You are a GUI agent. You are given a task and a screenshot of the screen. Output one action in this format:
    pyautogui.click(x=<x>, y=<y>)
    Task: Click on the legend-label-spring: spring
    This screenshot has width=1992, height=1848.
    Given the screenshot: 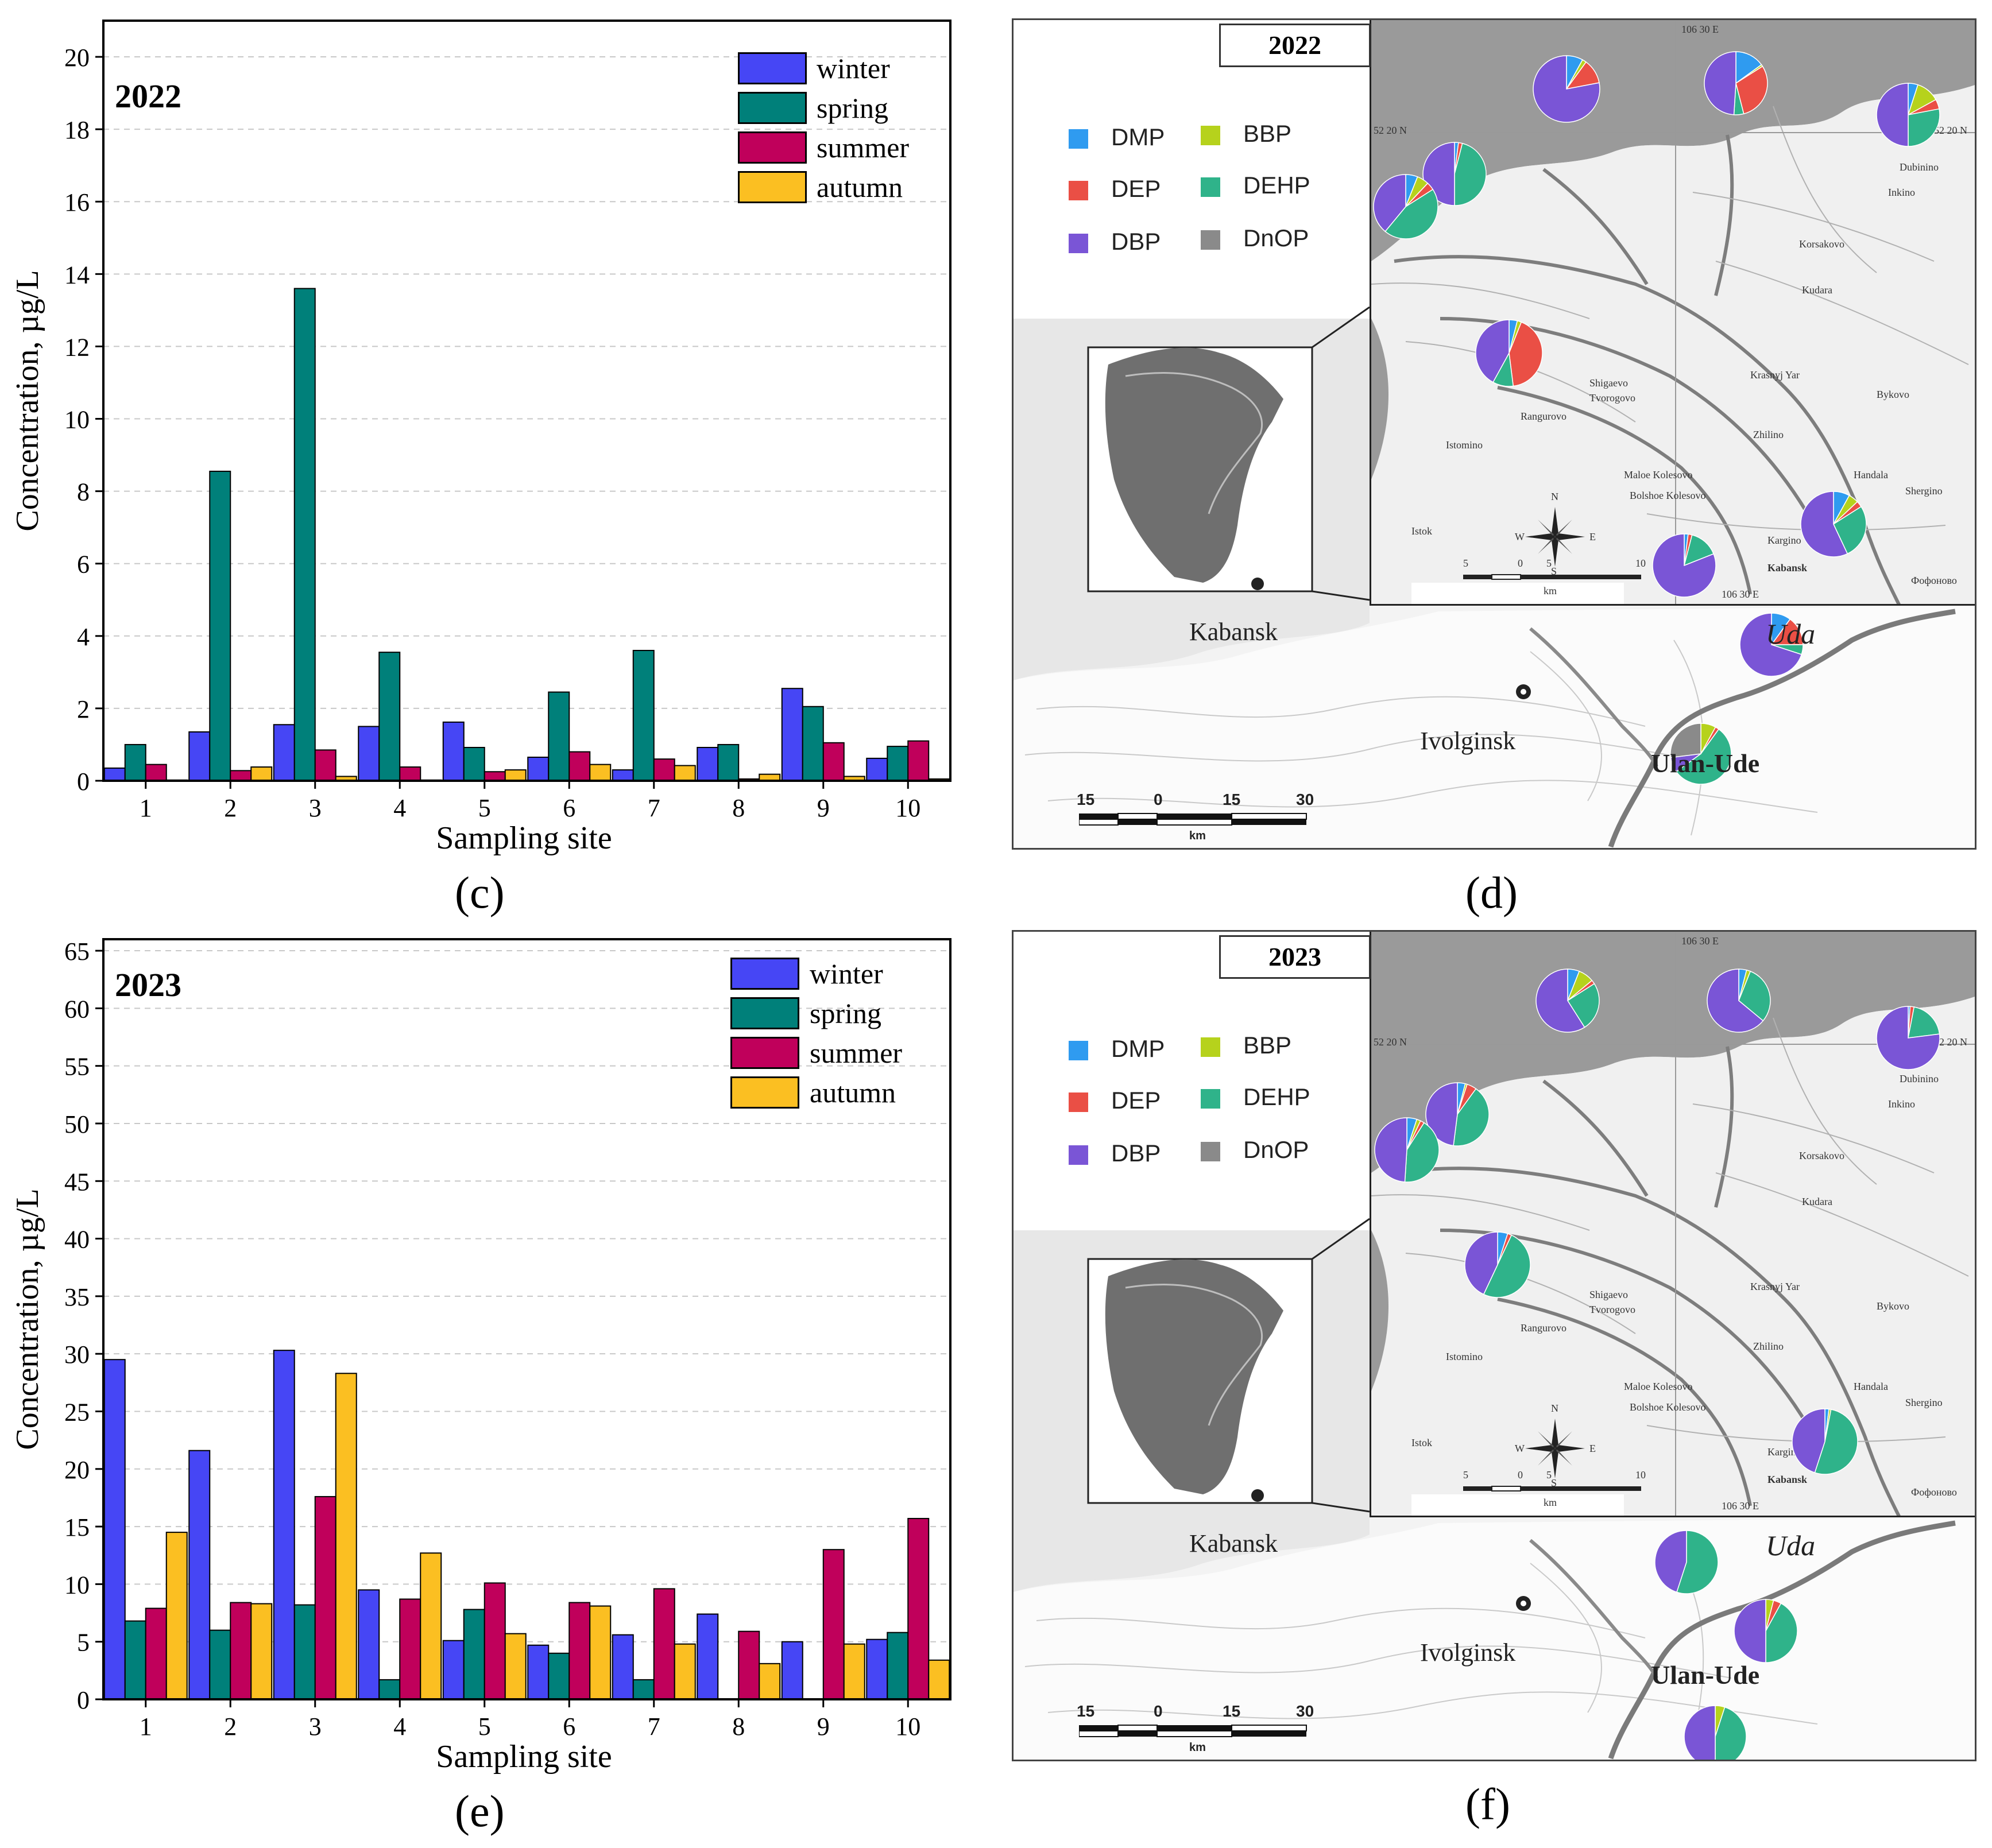 What is the action you would take?
    pyautogui.click(x=852, y=108)
    